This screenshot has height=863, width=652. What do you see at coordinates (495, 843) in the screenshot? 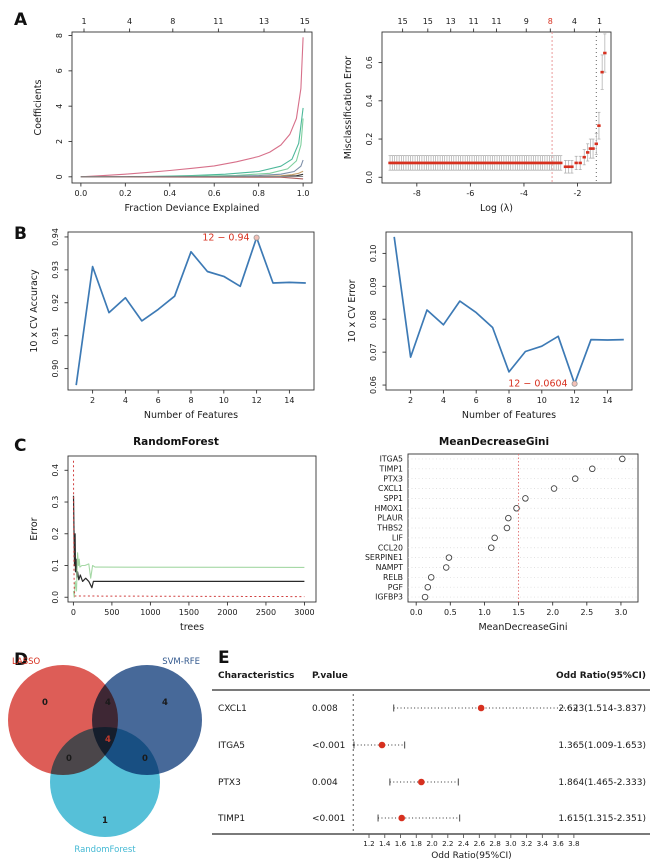
I see `forest-axis-tick: 2.8` at bounding box center [495, 843].